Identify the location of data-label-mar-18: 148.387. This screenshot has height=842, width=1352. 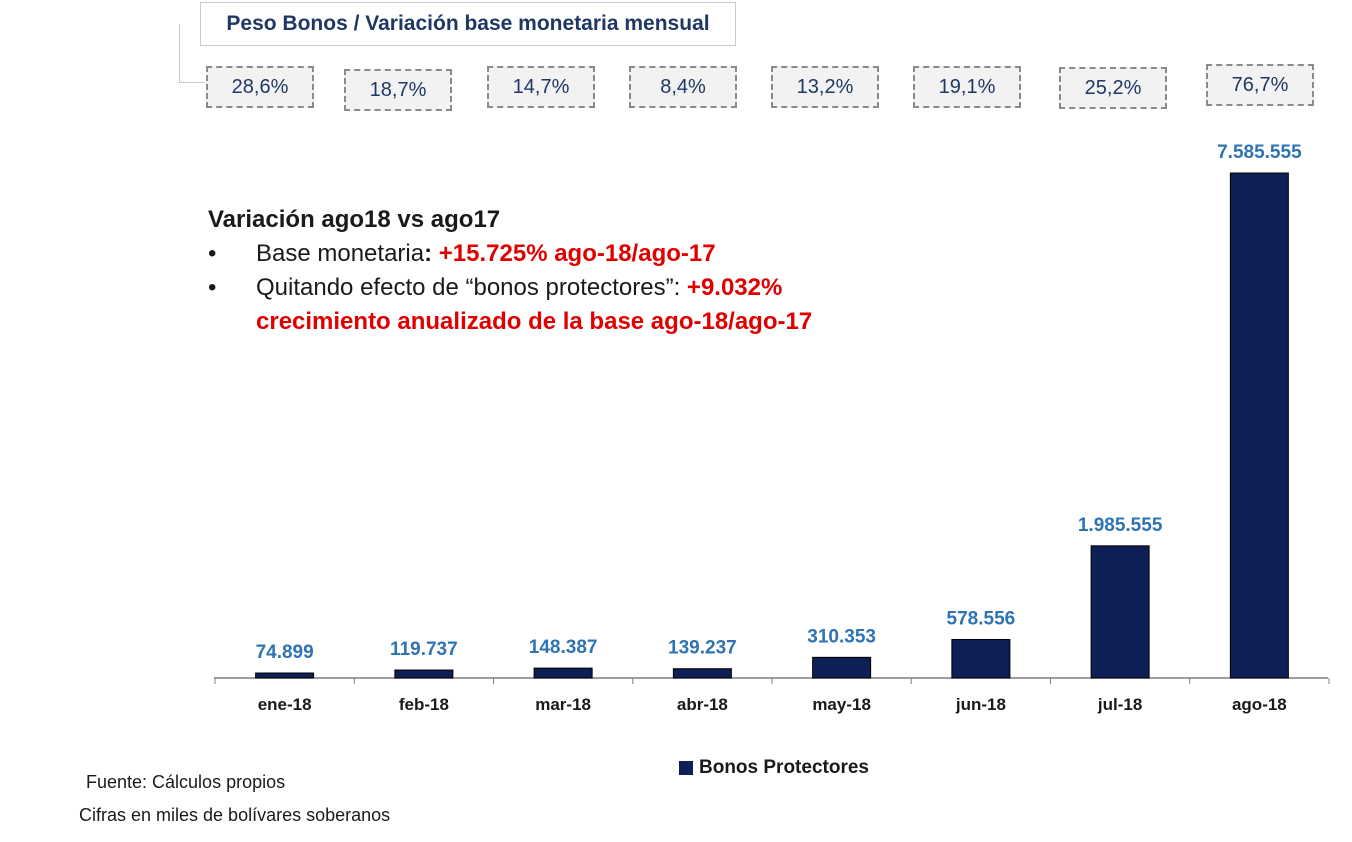
(563, 647).